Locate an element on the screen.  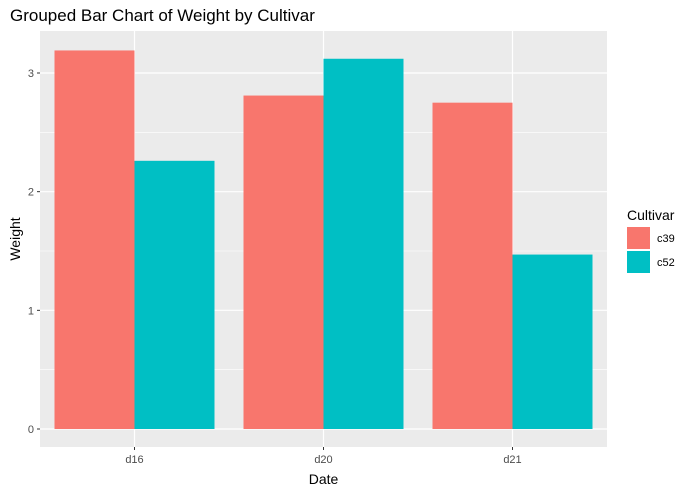
y-tick-label: 1 is located at coordinates (31, 311).